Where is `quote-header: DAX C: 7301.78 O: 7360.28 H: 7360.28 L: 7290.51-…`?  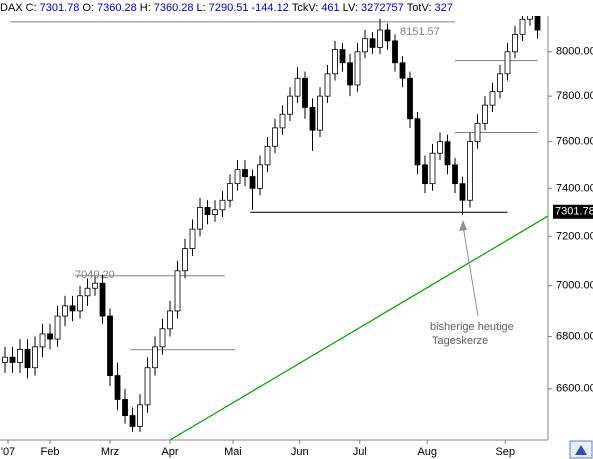 quote-header: DAX C: 7301.78 O: 7360.28 H: 7360.28 L: 7290.51-… is located at coordinates (296, 8).